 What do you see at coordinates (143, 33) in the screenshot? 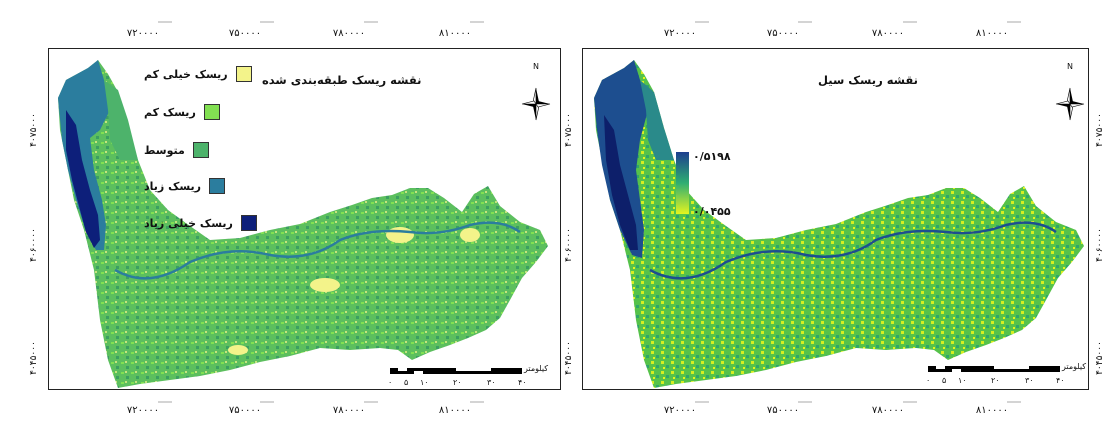
I see `left-x-tick-top-1: ۷۲۰۰۰۰` at bounding box center [143, 33].